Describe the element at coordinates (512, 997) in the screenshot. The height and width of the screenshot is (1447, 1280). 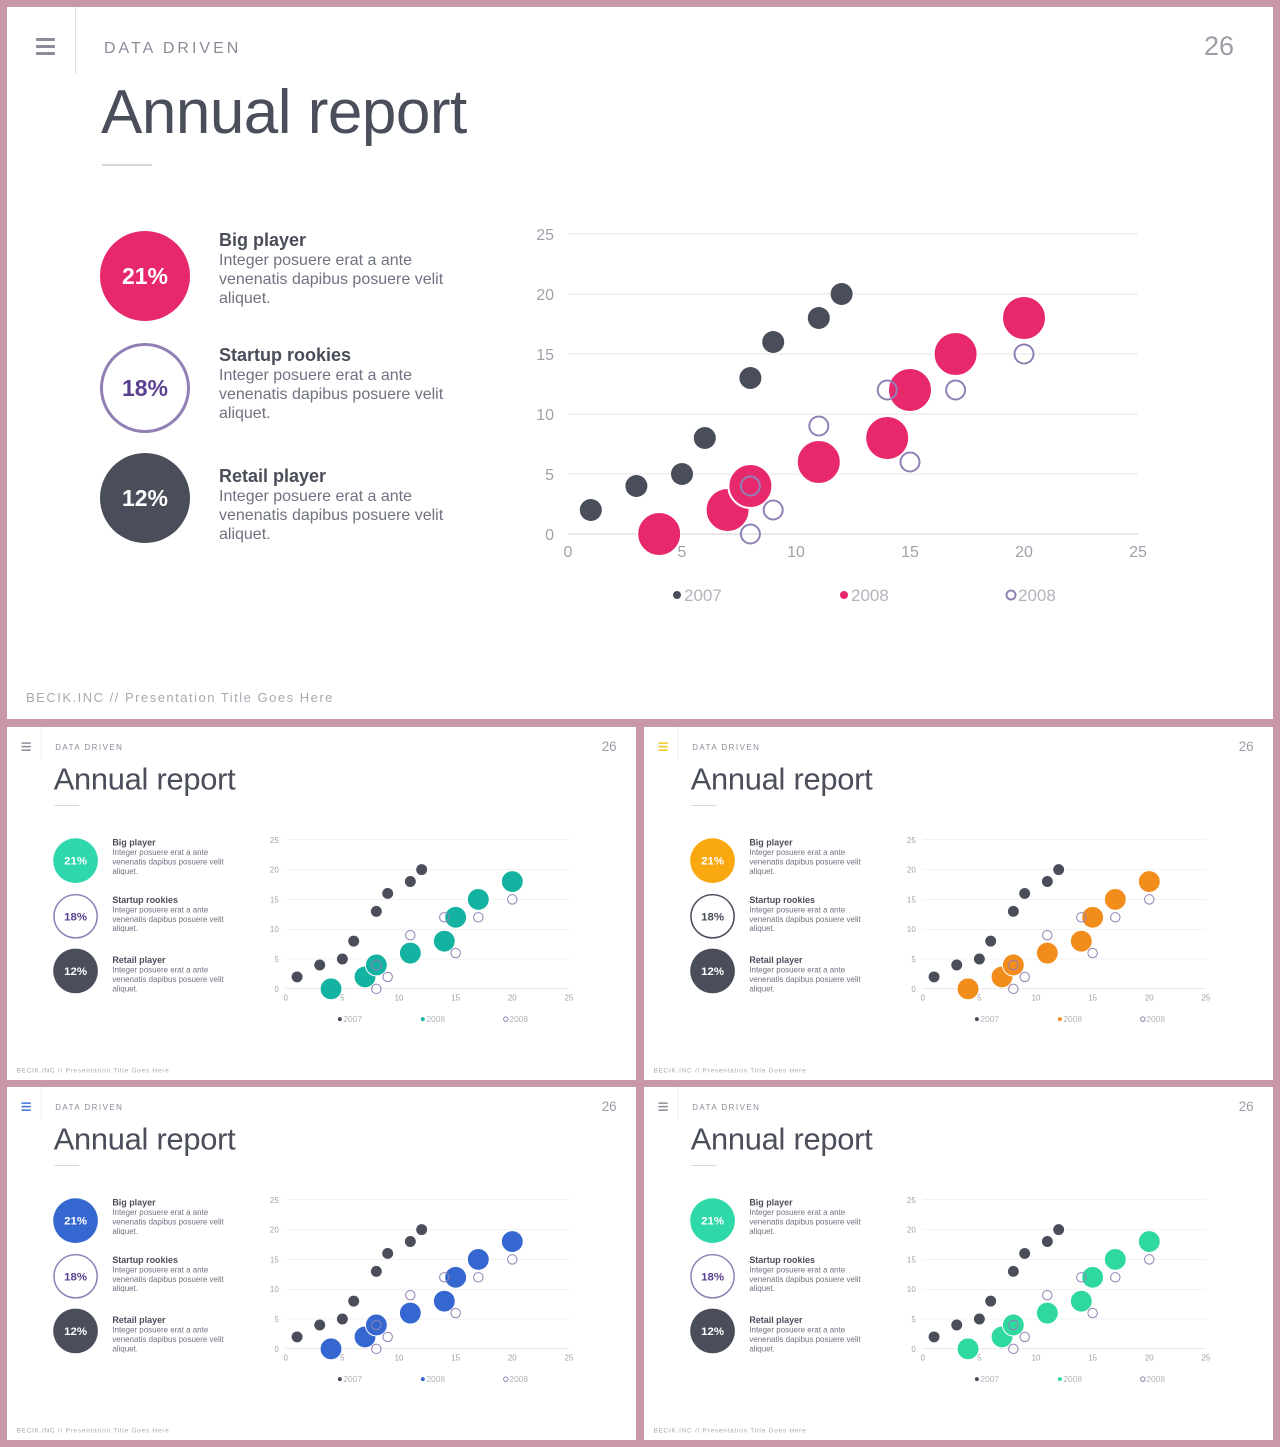
I see `x-tick-label: 20` at that location.